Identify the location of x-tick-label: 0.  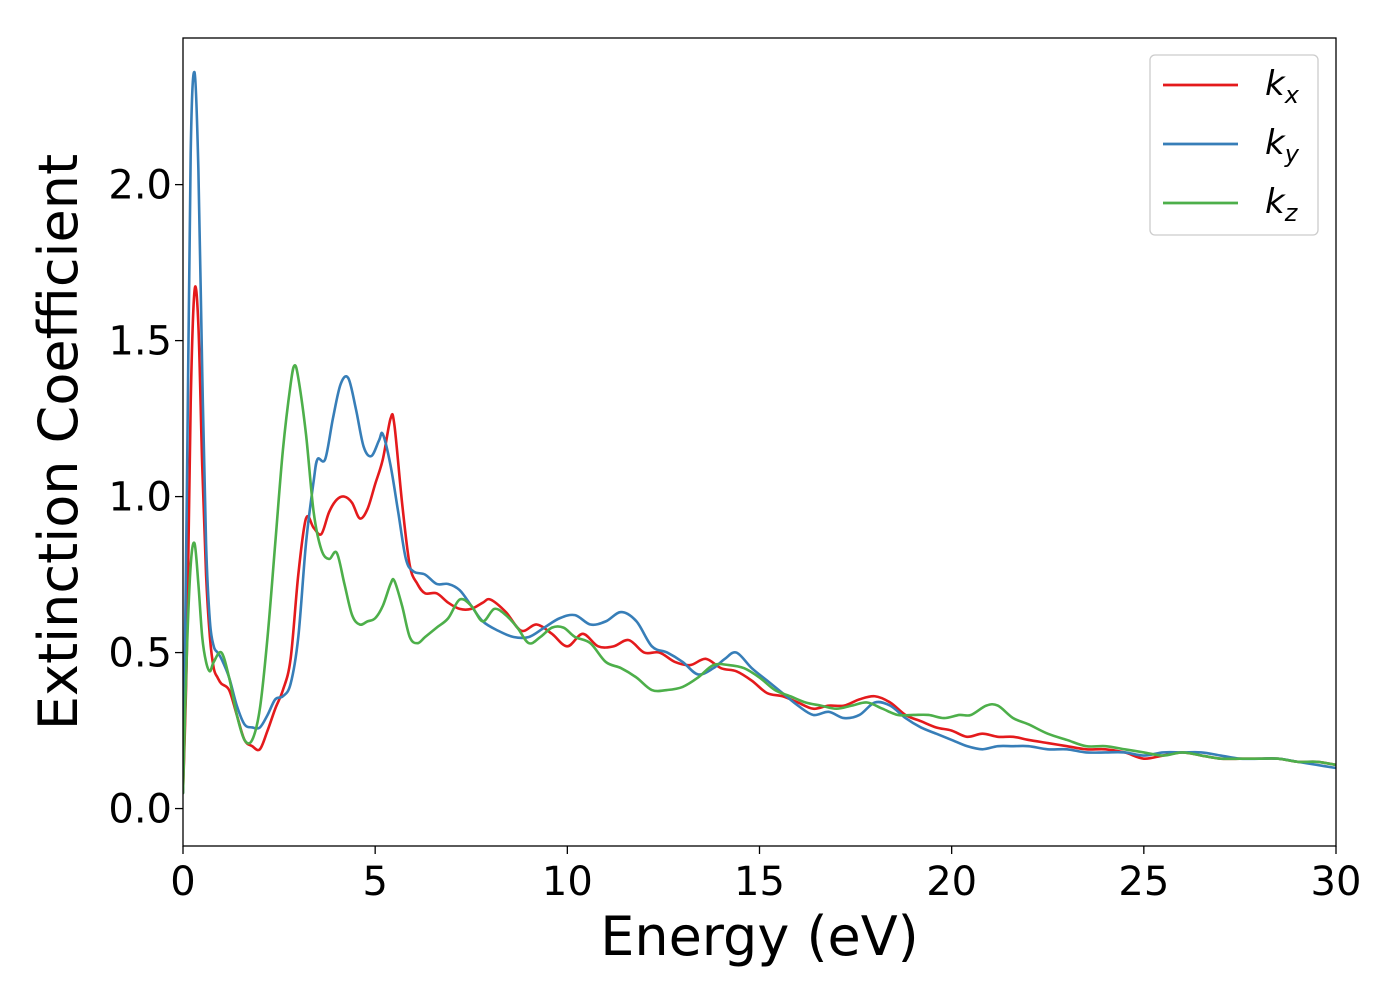
(182, 882).